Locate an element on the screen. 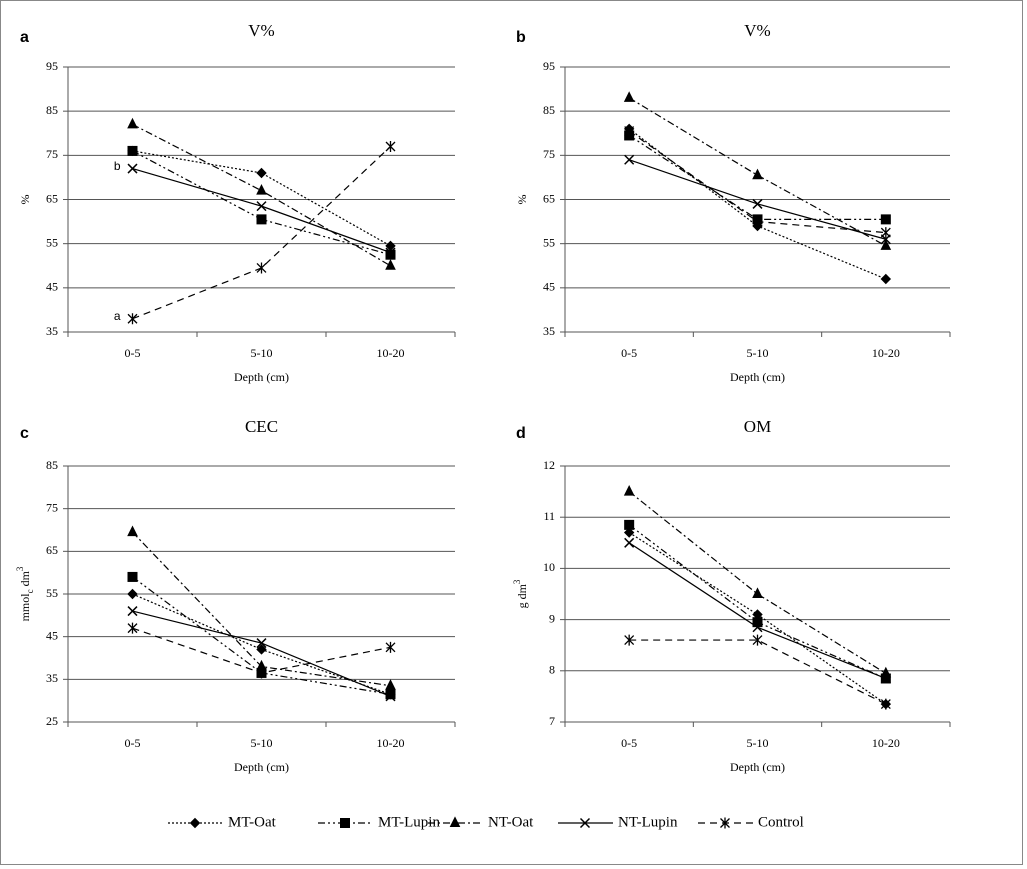  panel-label: b is located at coordinates (521, 37).